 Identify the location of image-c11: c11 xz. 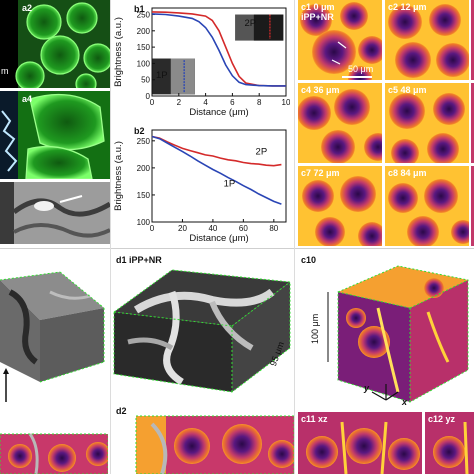
(360, 443).